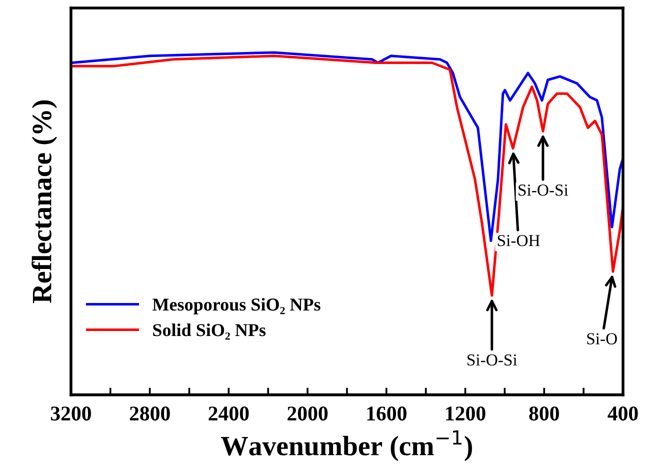  What do you see at coordinates (228, 413) in the screenshot?
I see `x-tick-label: 2400` at bounding box center [228, 413].